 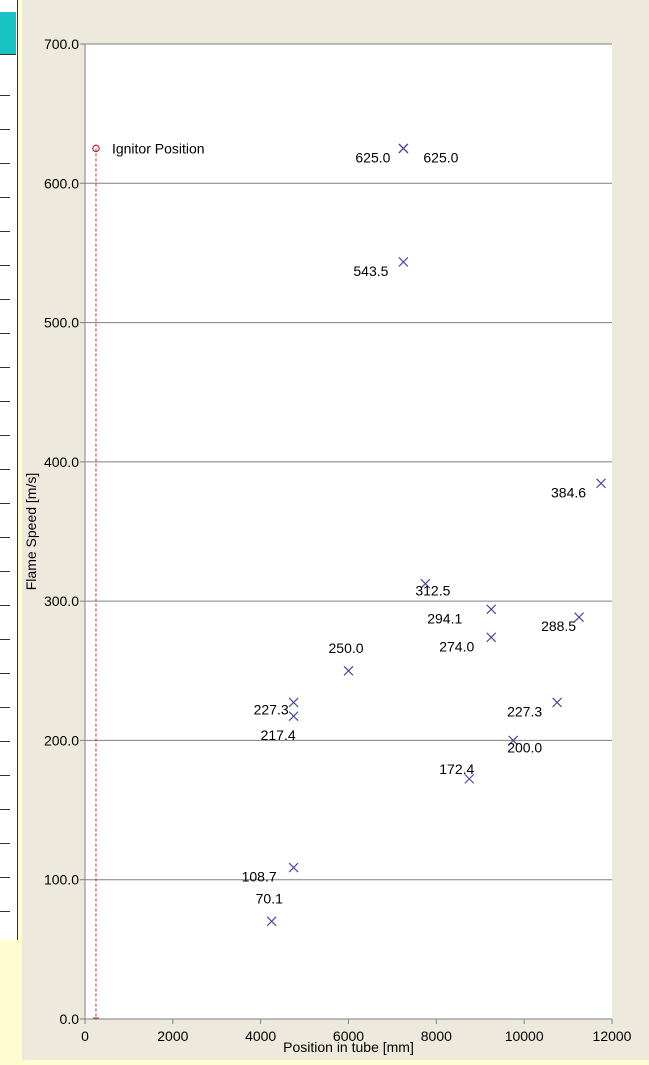 I want to click on data-label: 250.0, so click(x=346, y=648).